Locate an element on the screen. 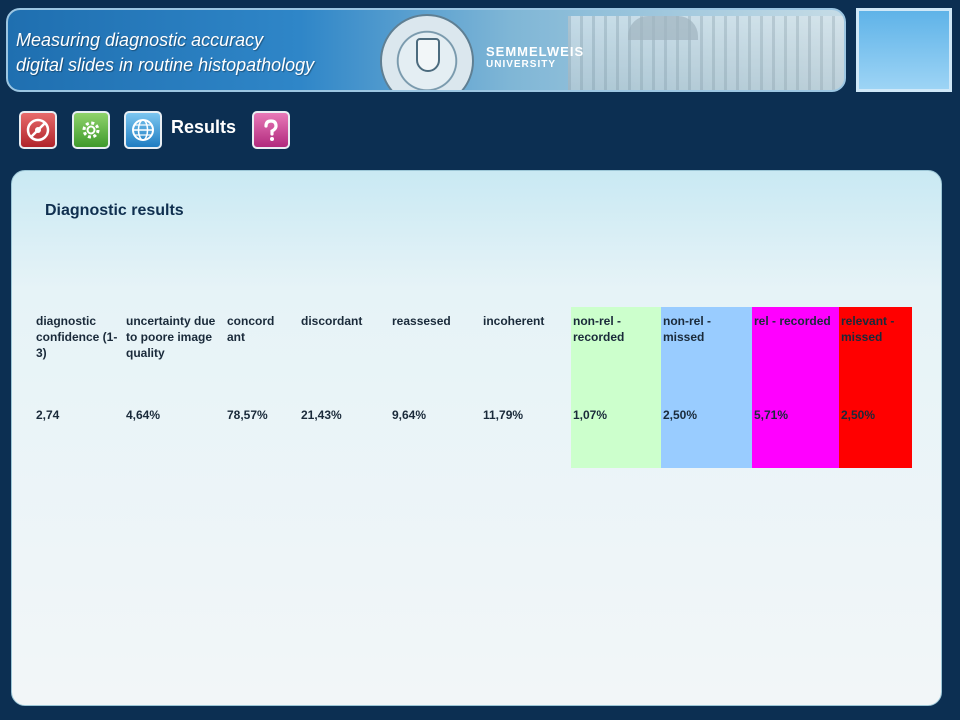 The height and width of the screenshot is (720, 960). disc-icon is located at coordinates (38, 130).